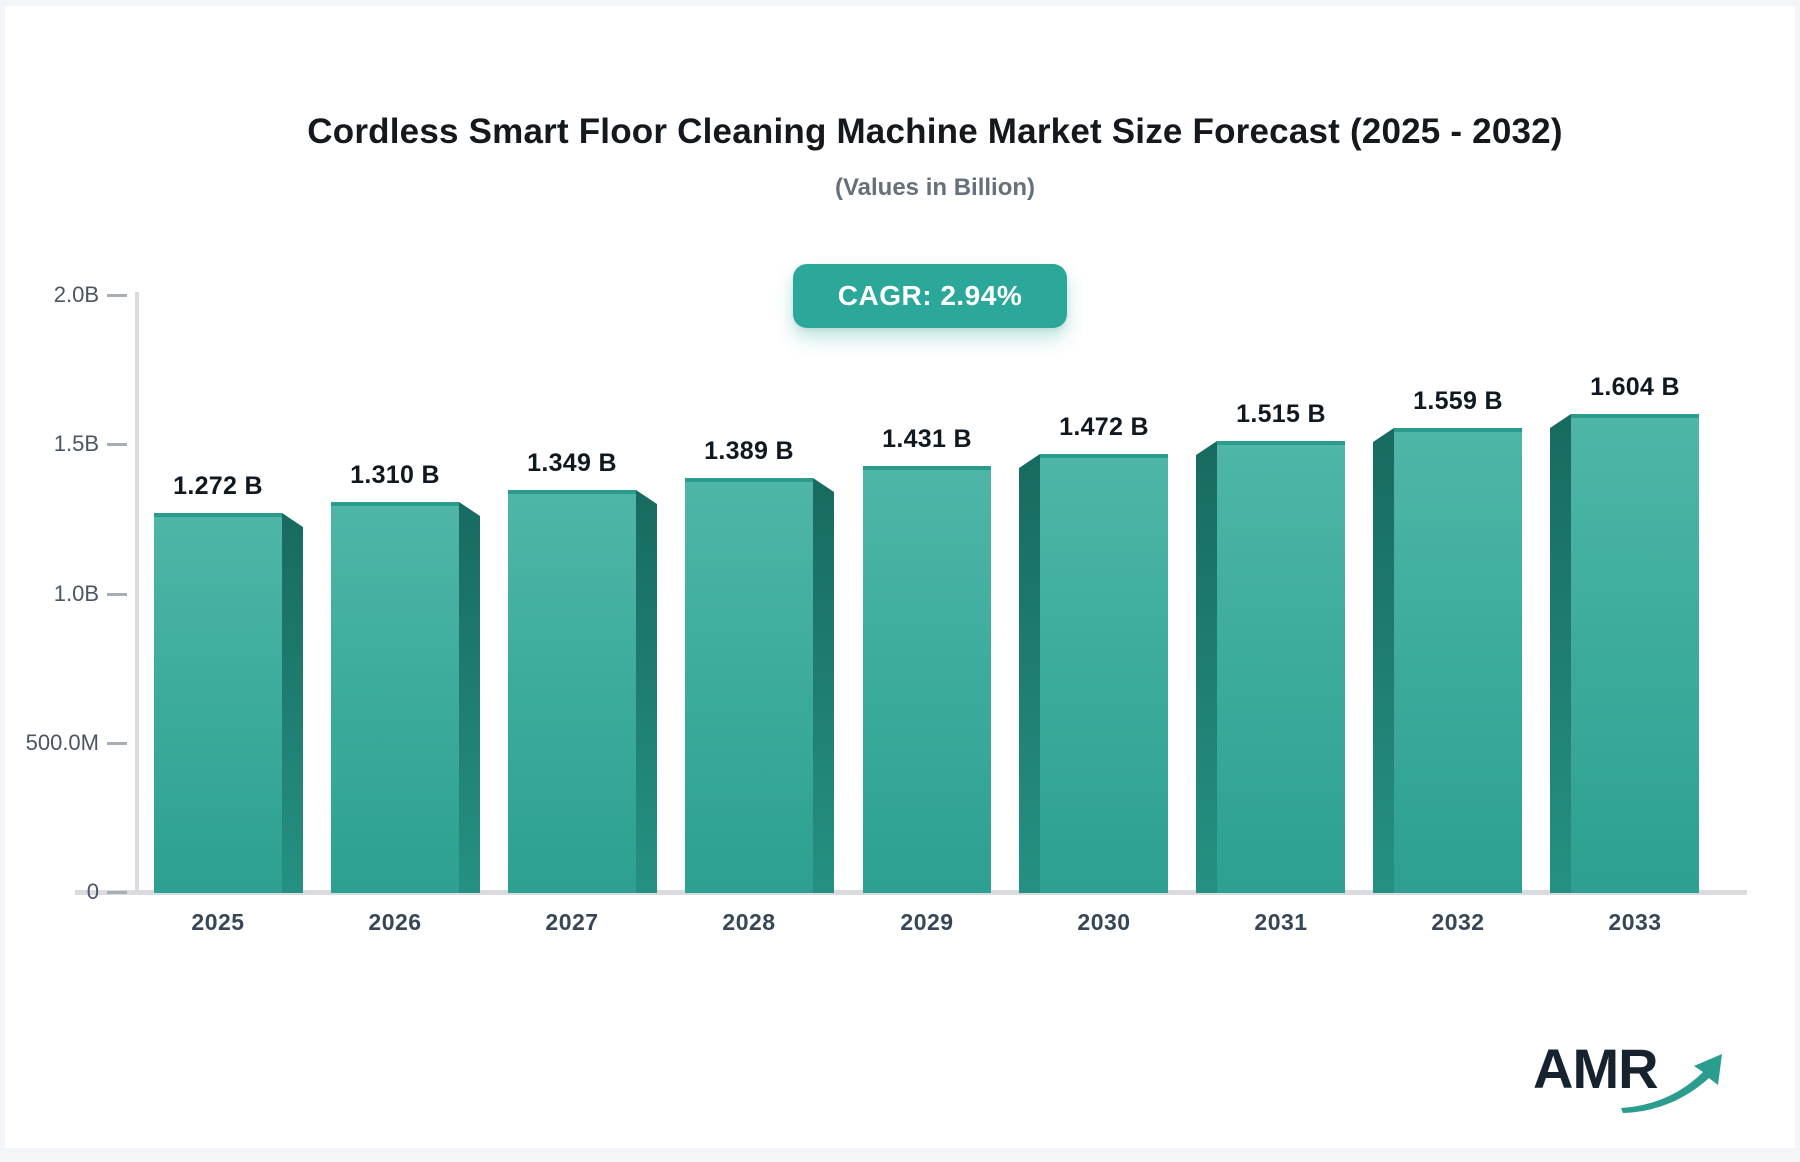 The image size is (1800, 1162). What do you see at coordinates (749, 922) in the screenshot?
I see `x-axis-label: 2028` at bounding box center [749, 922].